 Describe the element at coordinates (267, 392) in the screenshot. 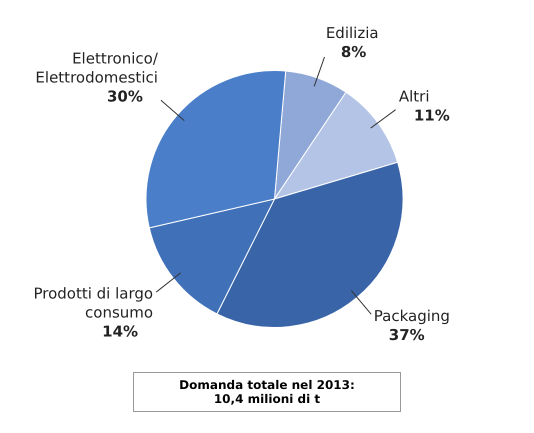

I see `text: Domanda totale nel 2013: 10,4 milioni di t` at that location.